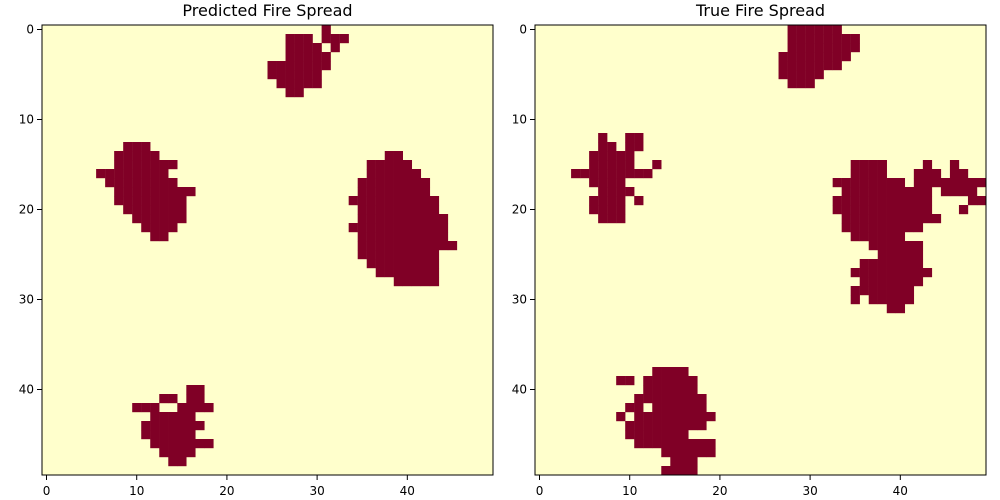  What do you see at coordinates (26, 300) in the screenshot?
I see `y-tick-label: 30` at bounding box center [26, 300].